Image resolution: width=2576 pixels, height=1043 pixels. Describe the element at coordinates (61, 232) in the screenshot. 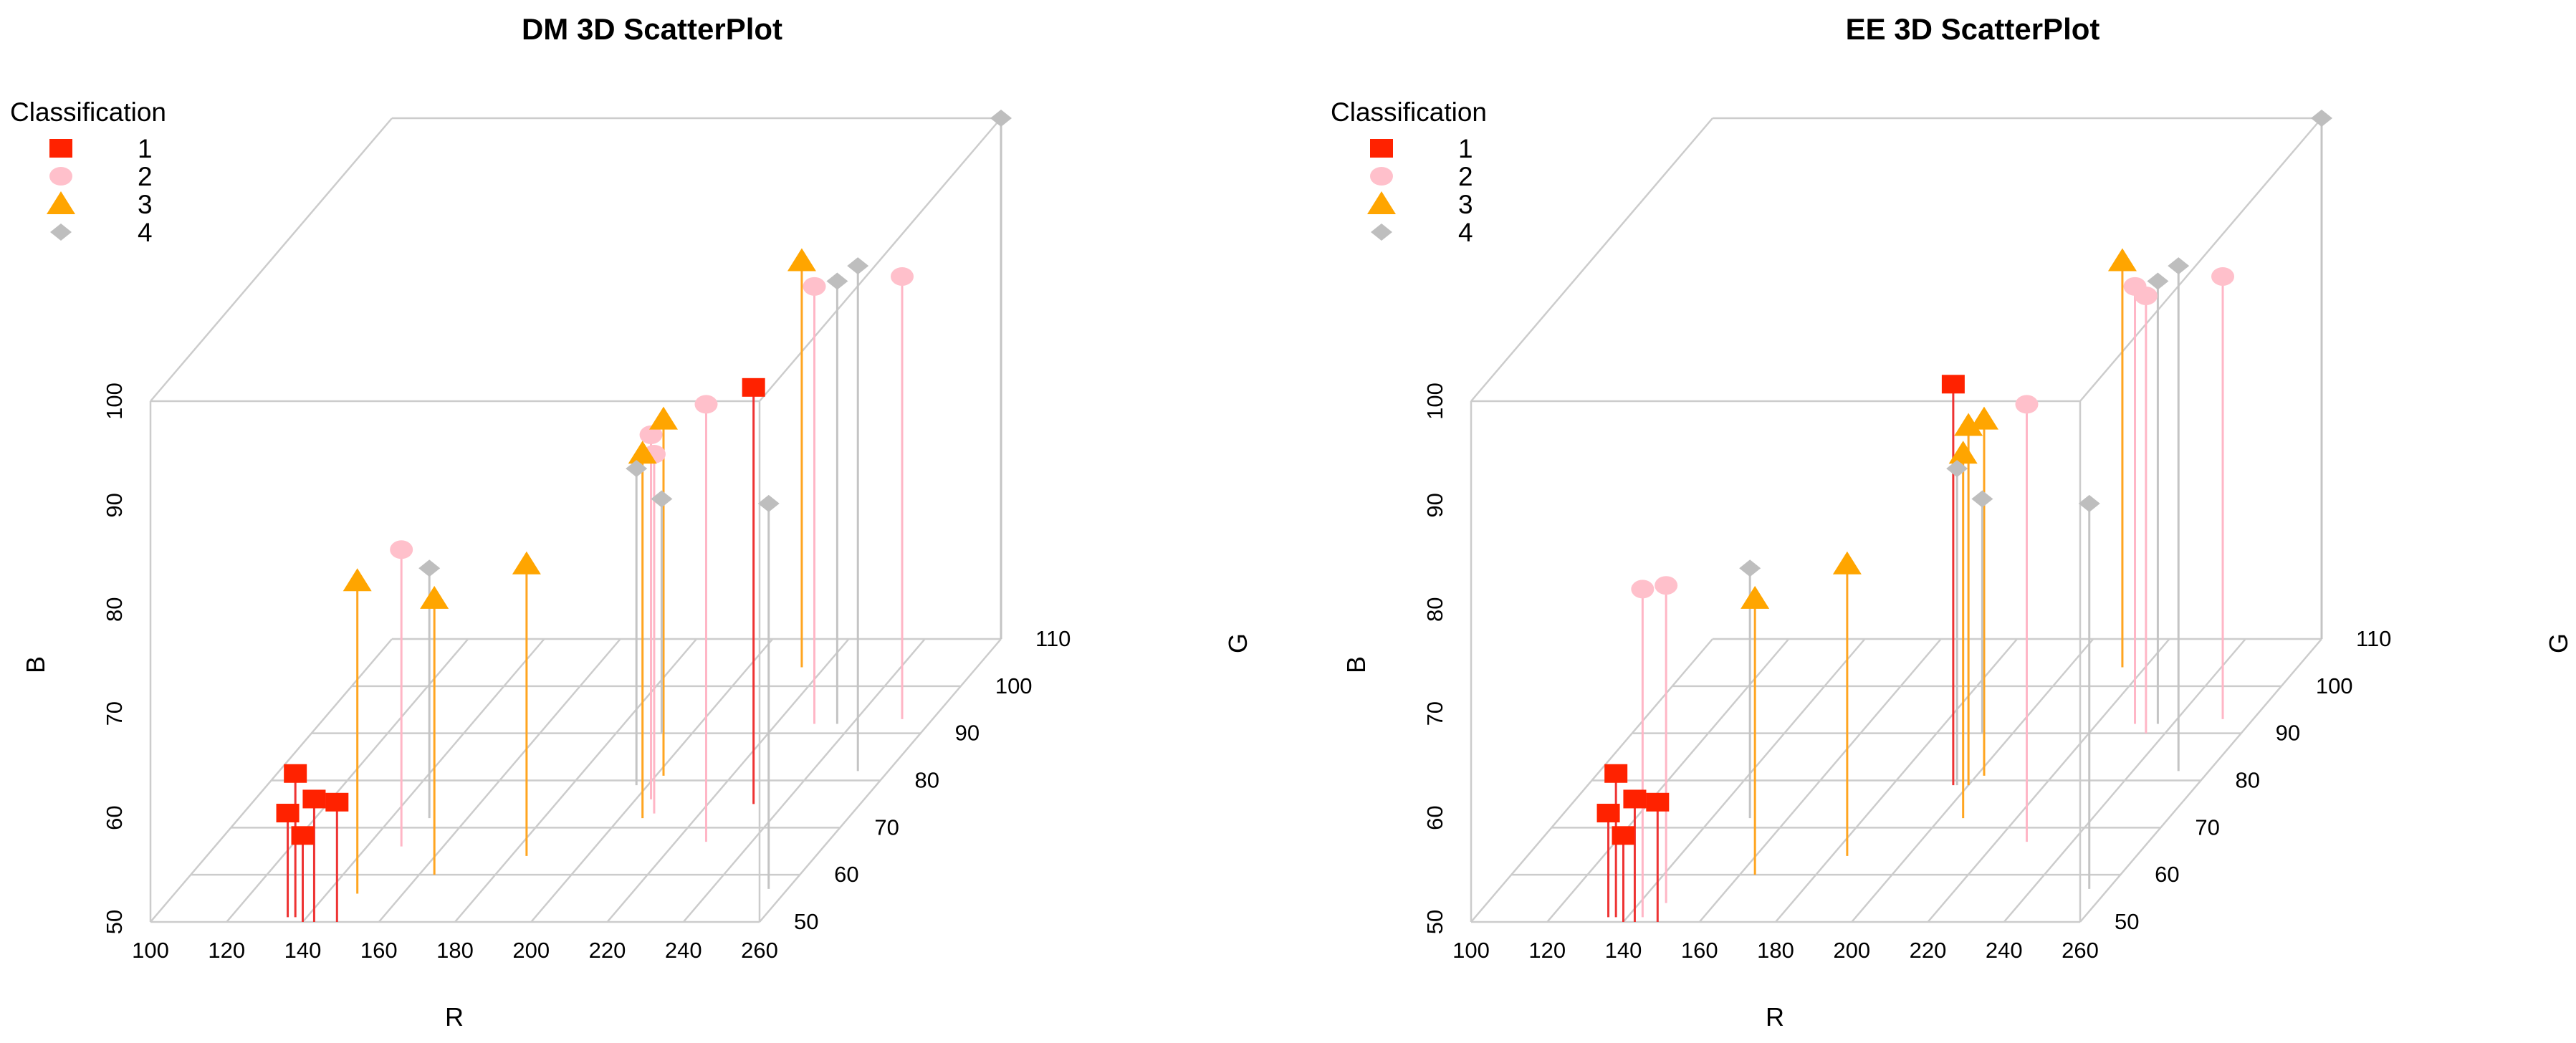

I see `legend-diamond-marker` at that location.